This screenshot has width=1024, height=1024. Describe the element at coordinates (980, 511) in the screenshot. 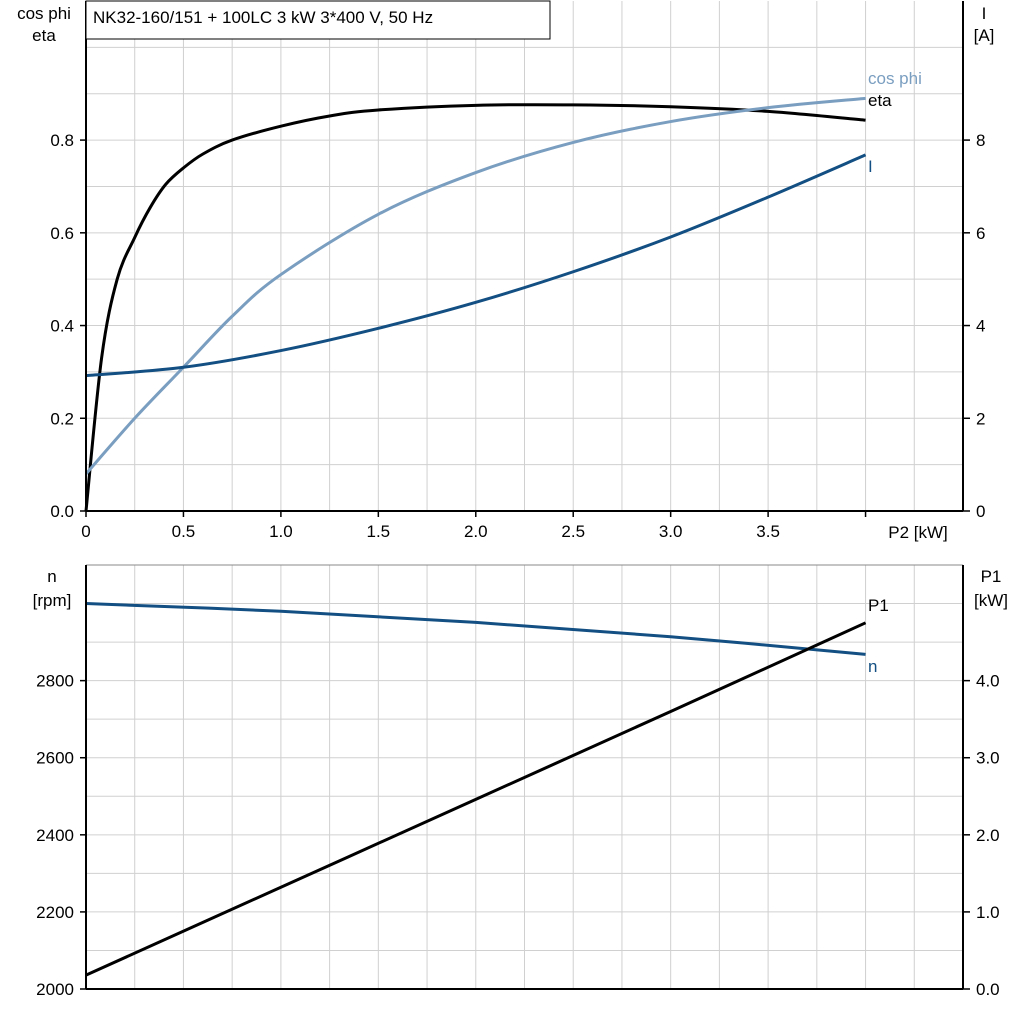

I see `right-tick-label: 0` at that location.